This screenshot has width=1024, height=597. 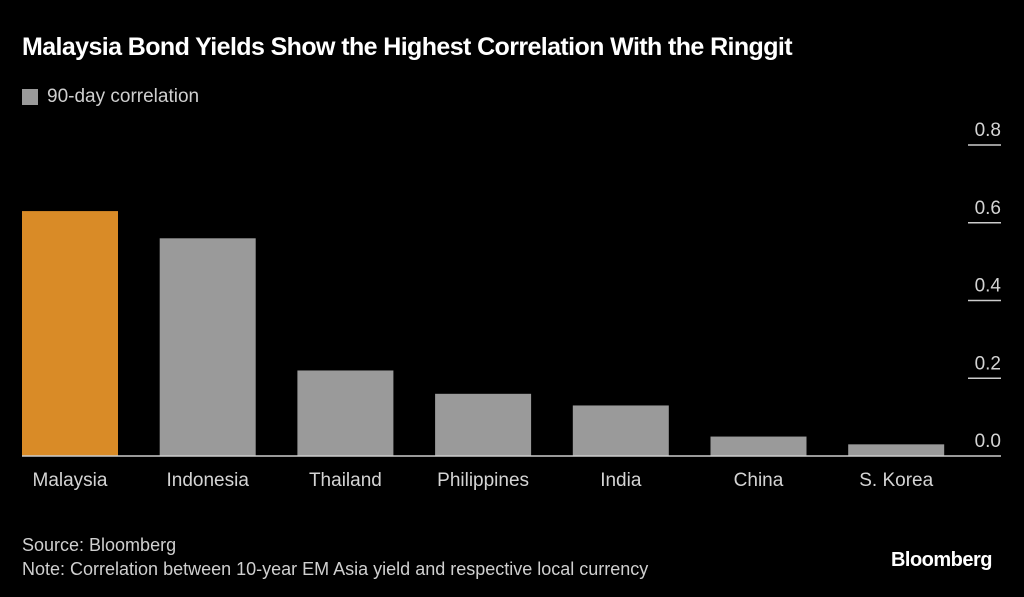 I want to click on legend-label: 90-day correlation, so click(x=123, y=96).